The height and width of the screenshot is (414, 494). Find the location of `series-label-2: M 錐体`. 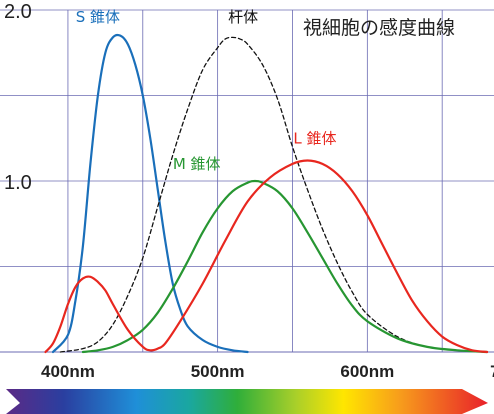

series-label-2: M 錐体 is located at coordinates (197, 164).